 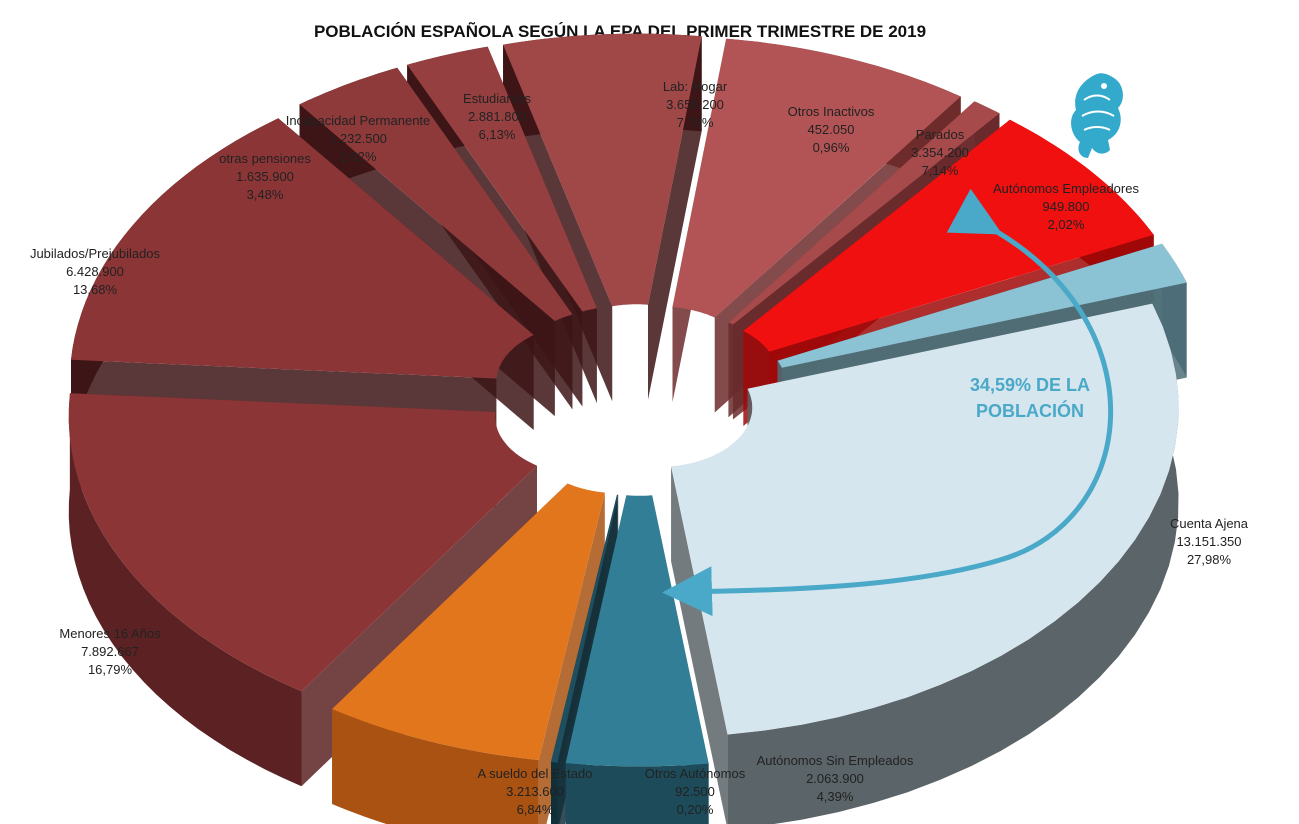 What do you see at coordinates (535, 809) in the screenshot?
I see `slice-label-pct: 6,84%` at bounding box center [535, 809].